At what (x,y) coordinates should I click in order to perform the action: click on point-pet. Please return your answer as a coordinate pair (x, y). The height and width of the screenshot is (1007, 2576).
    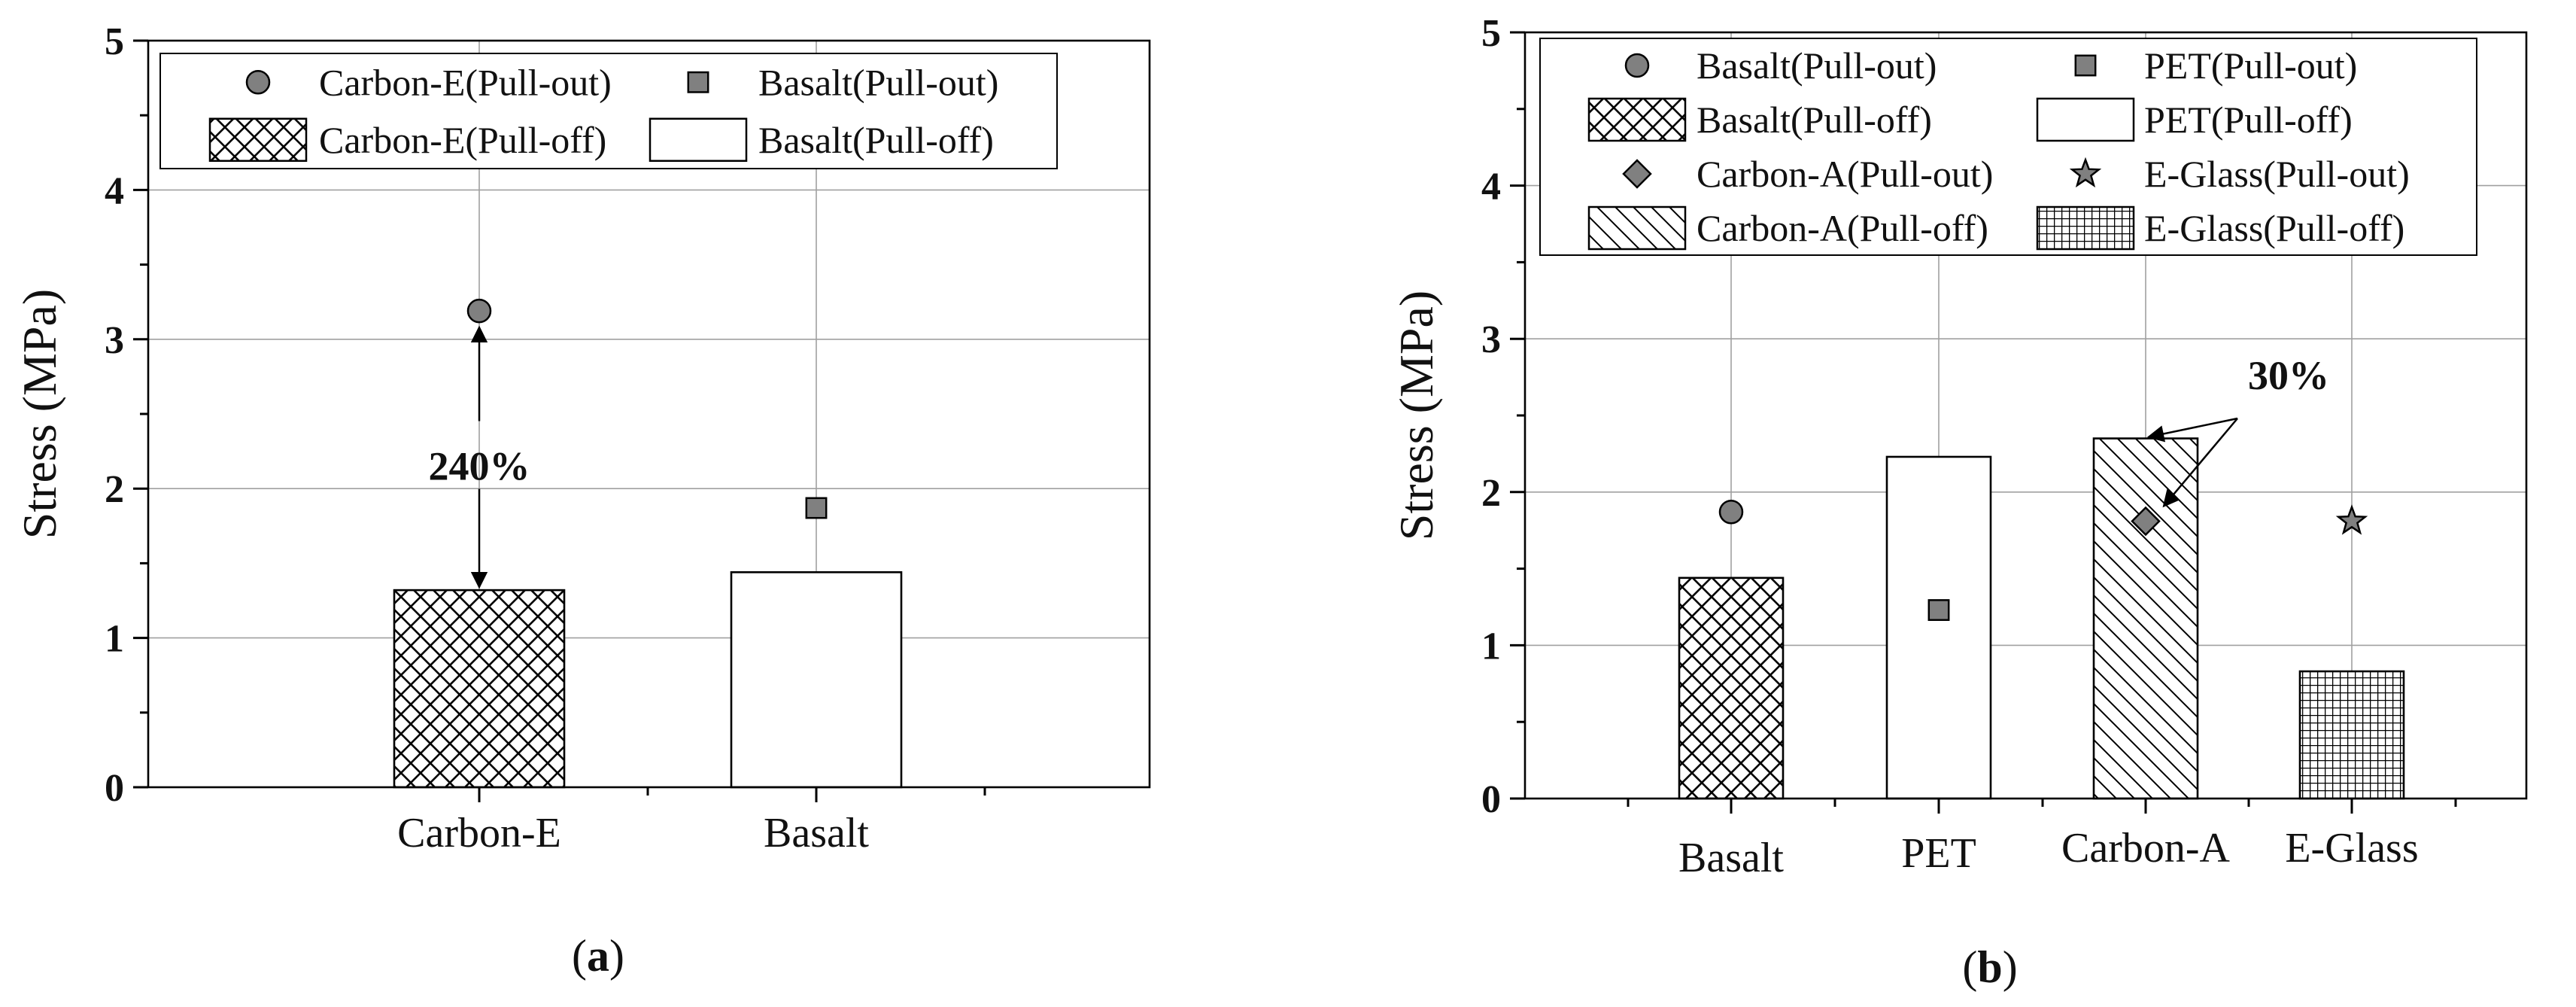
    Looking at the image, I should click on (1939, 610).